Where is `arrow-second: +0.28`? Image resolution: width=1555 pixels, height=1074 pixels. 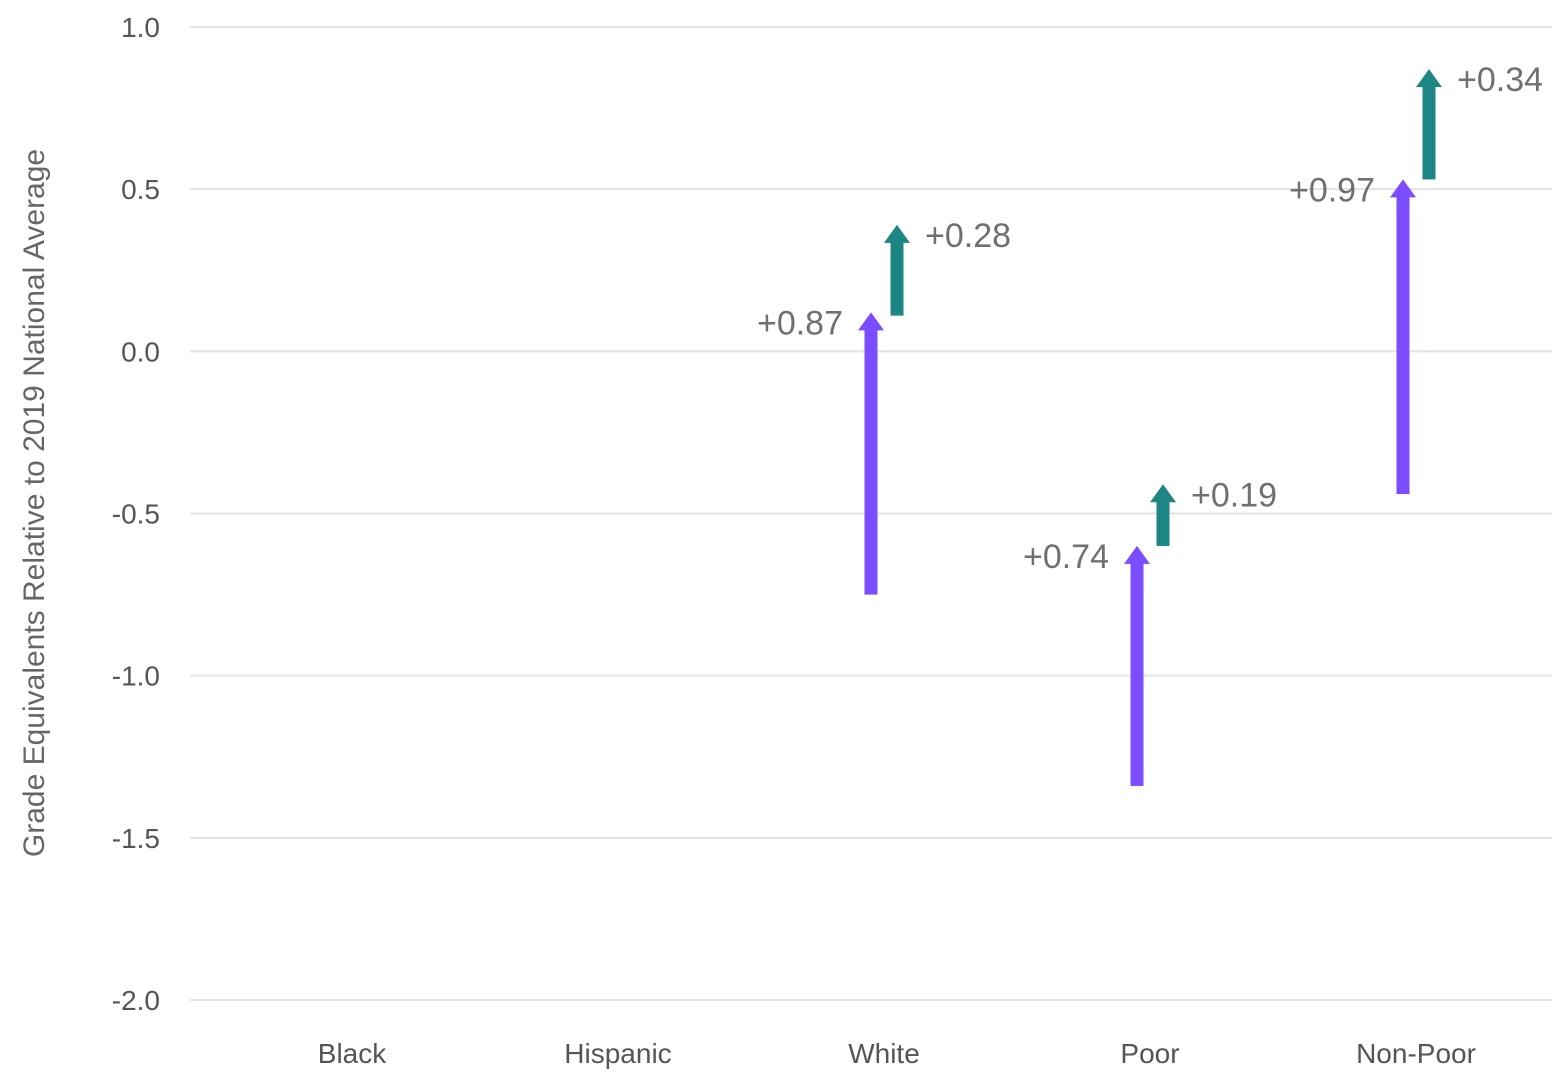
arrow-second: +0.28 is located at coordinates (947, 266).